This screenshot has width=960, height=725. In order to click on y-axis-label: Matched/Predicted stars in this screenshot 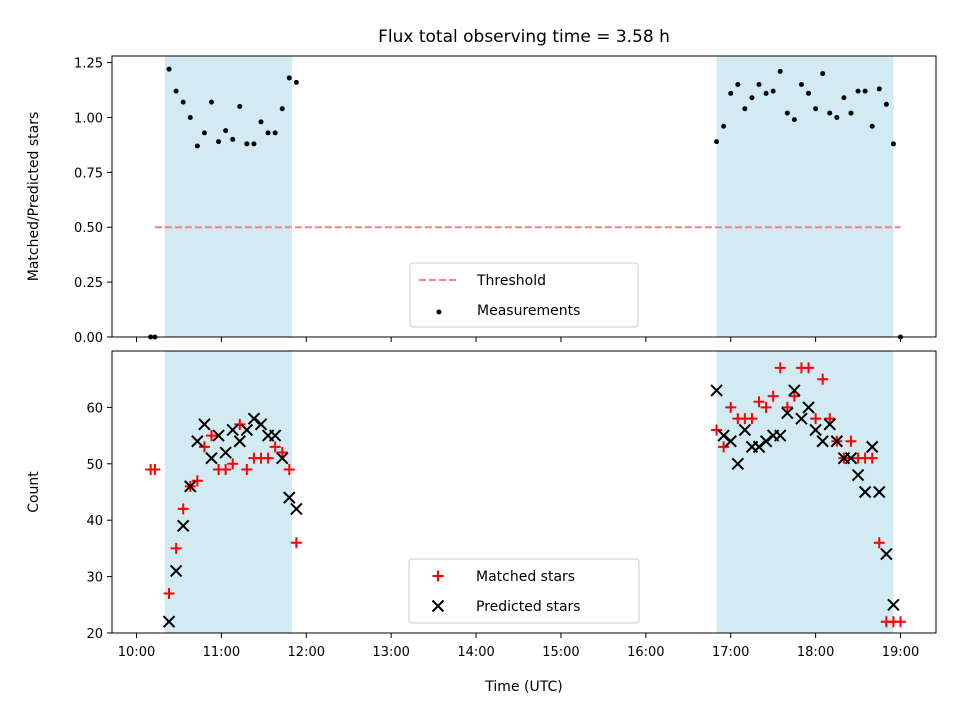, I will do `click(34, 197)`.